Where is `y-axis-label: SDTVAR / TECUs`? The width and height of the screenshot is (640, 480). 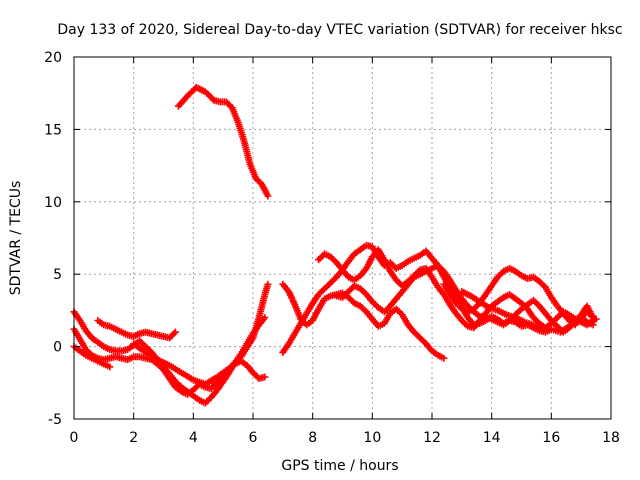 y-axis-label: SDTVAR / TECUs is located at coordinates (16, 238).